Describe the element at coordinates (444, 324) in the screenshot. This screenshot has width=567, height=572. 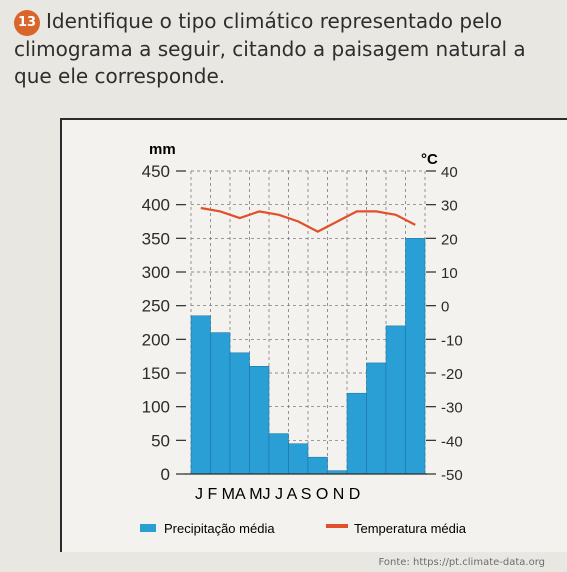
I see `right-axis-ticks: 40 30 20 10 0 -10 -20 -30 -40 -50` at that location.